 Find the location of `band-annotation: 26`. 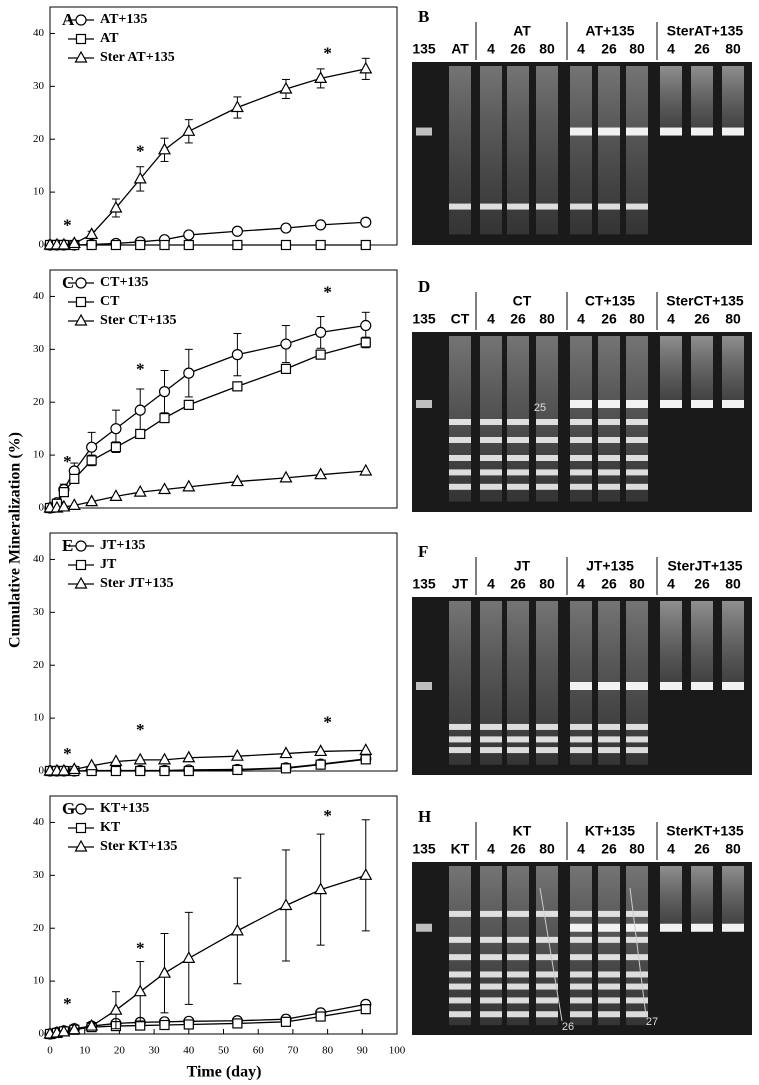

band-annotation: 26 is located at coordinates (568, 1027).